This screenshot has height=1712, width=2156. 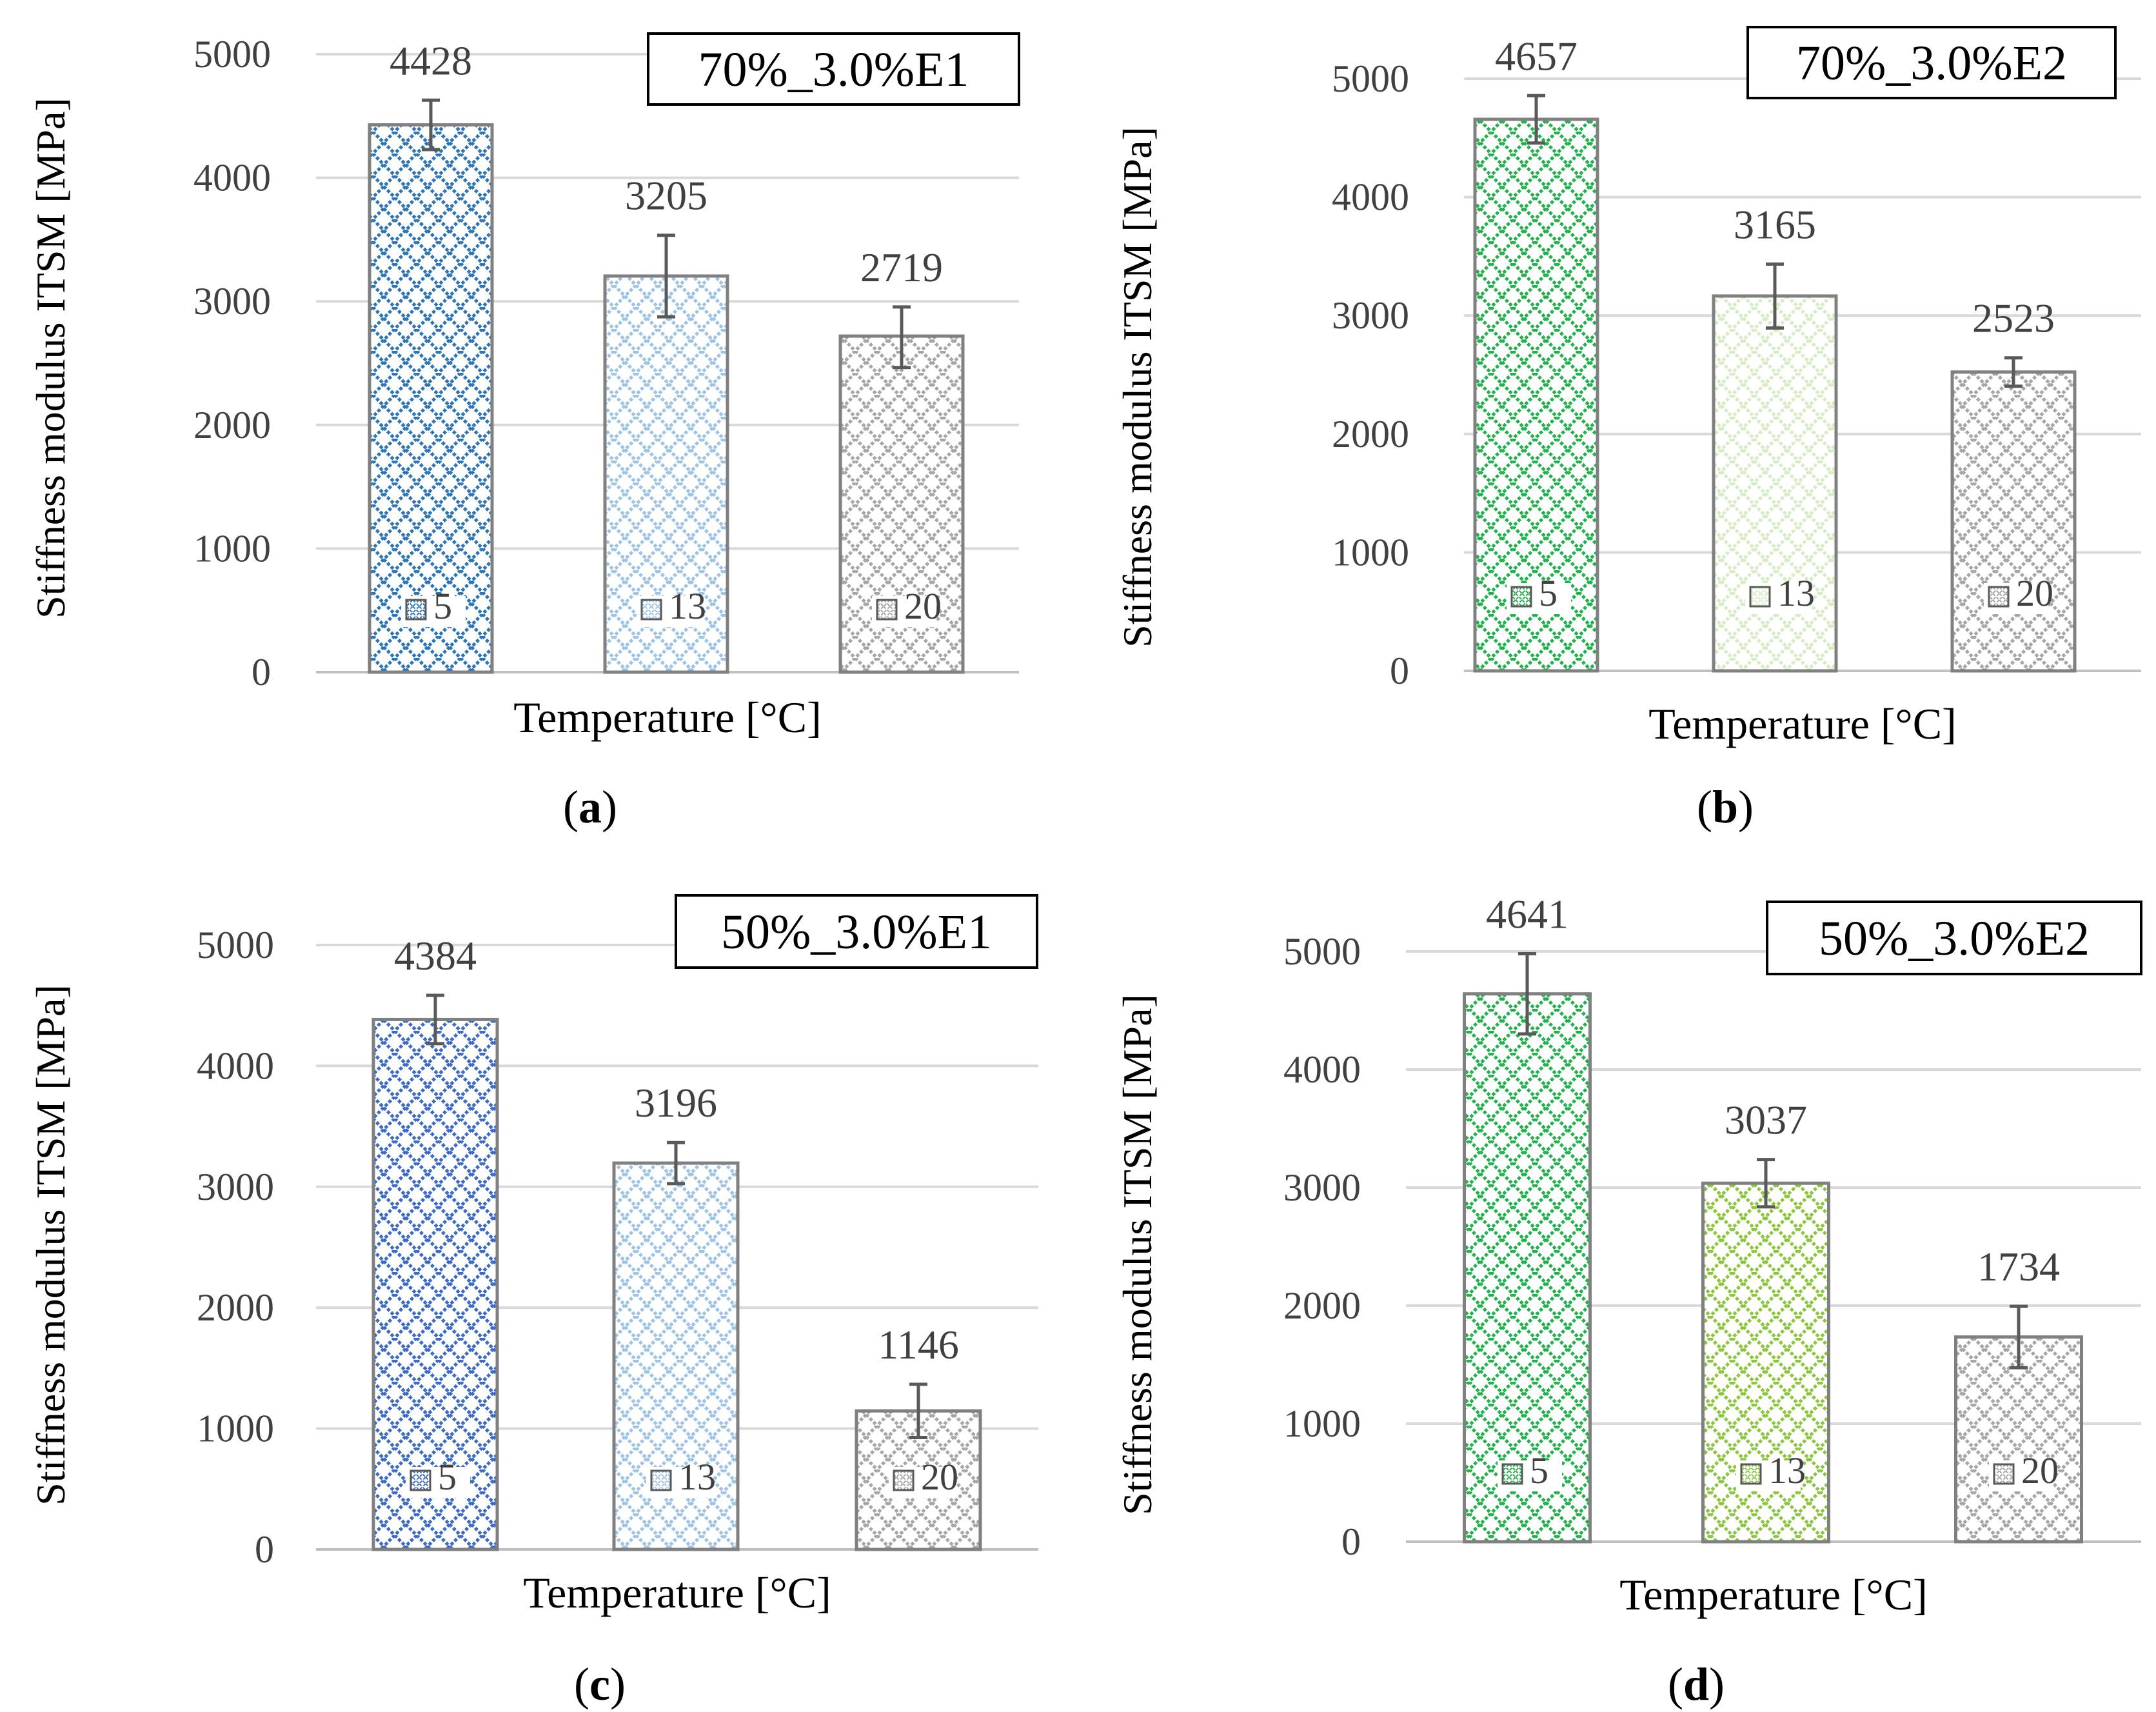 I want to click on panel-label: (a), so click(x=590, y=807).